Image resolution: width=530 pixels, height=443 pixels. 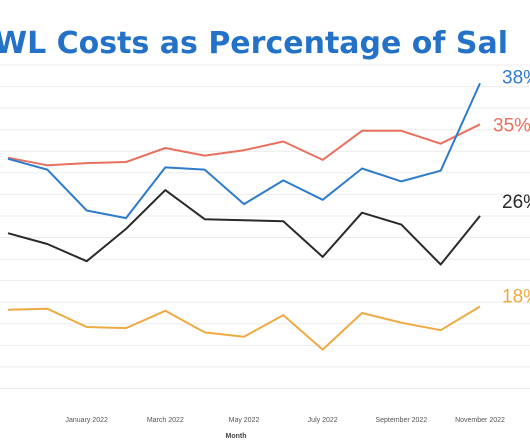 I want to click on series-end-label-3: 26%, so click(x=516, y=202).